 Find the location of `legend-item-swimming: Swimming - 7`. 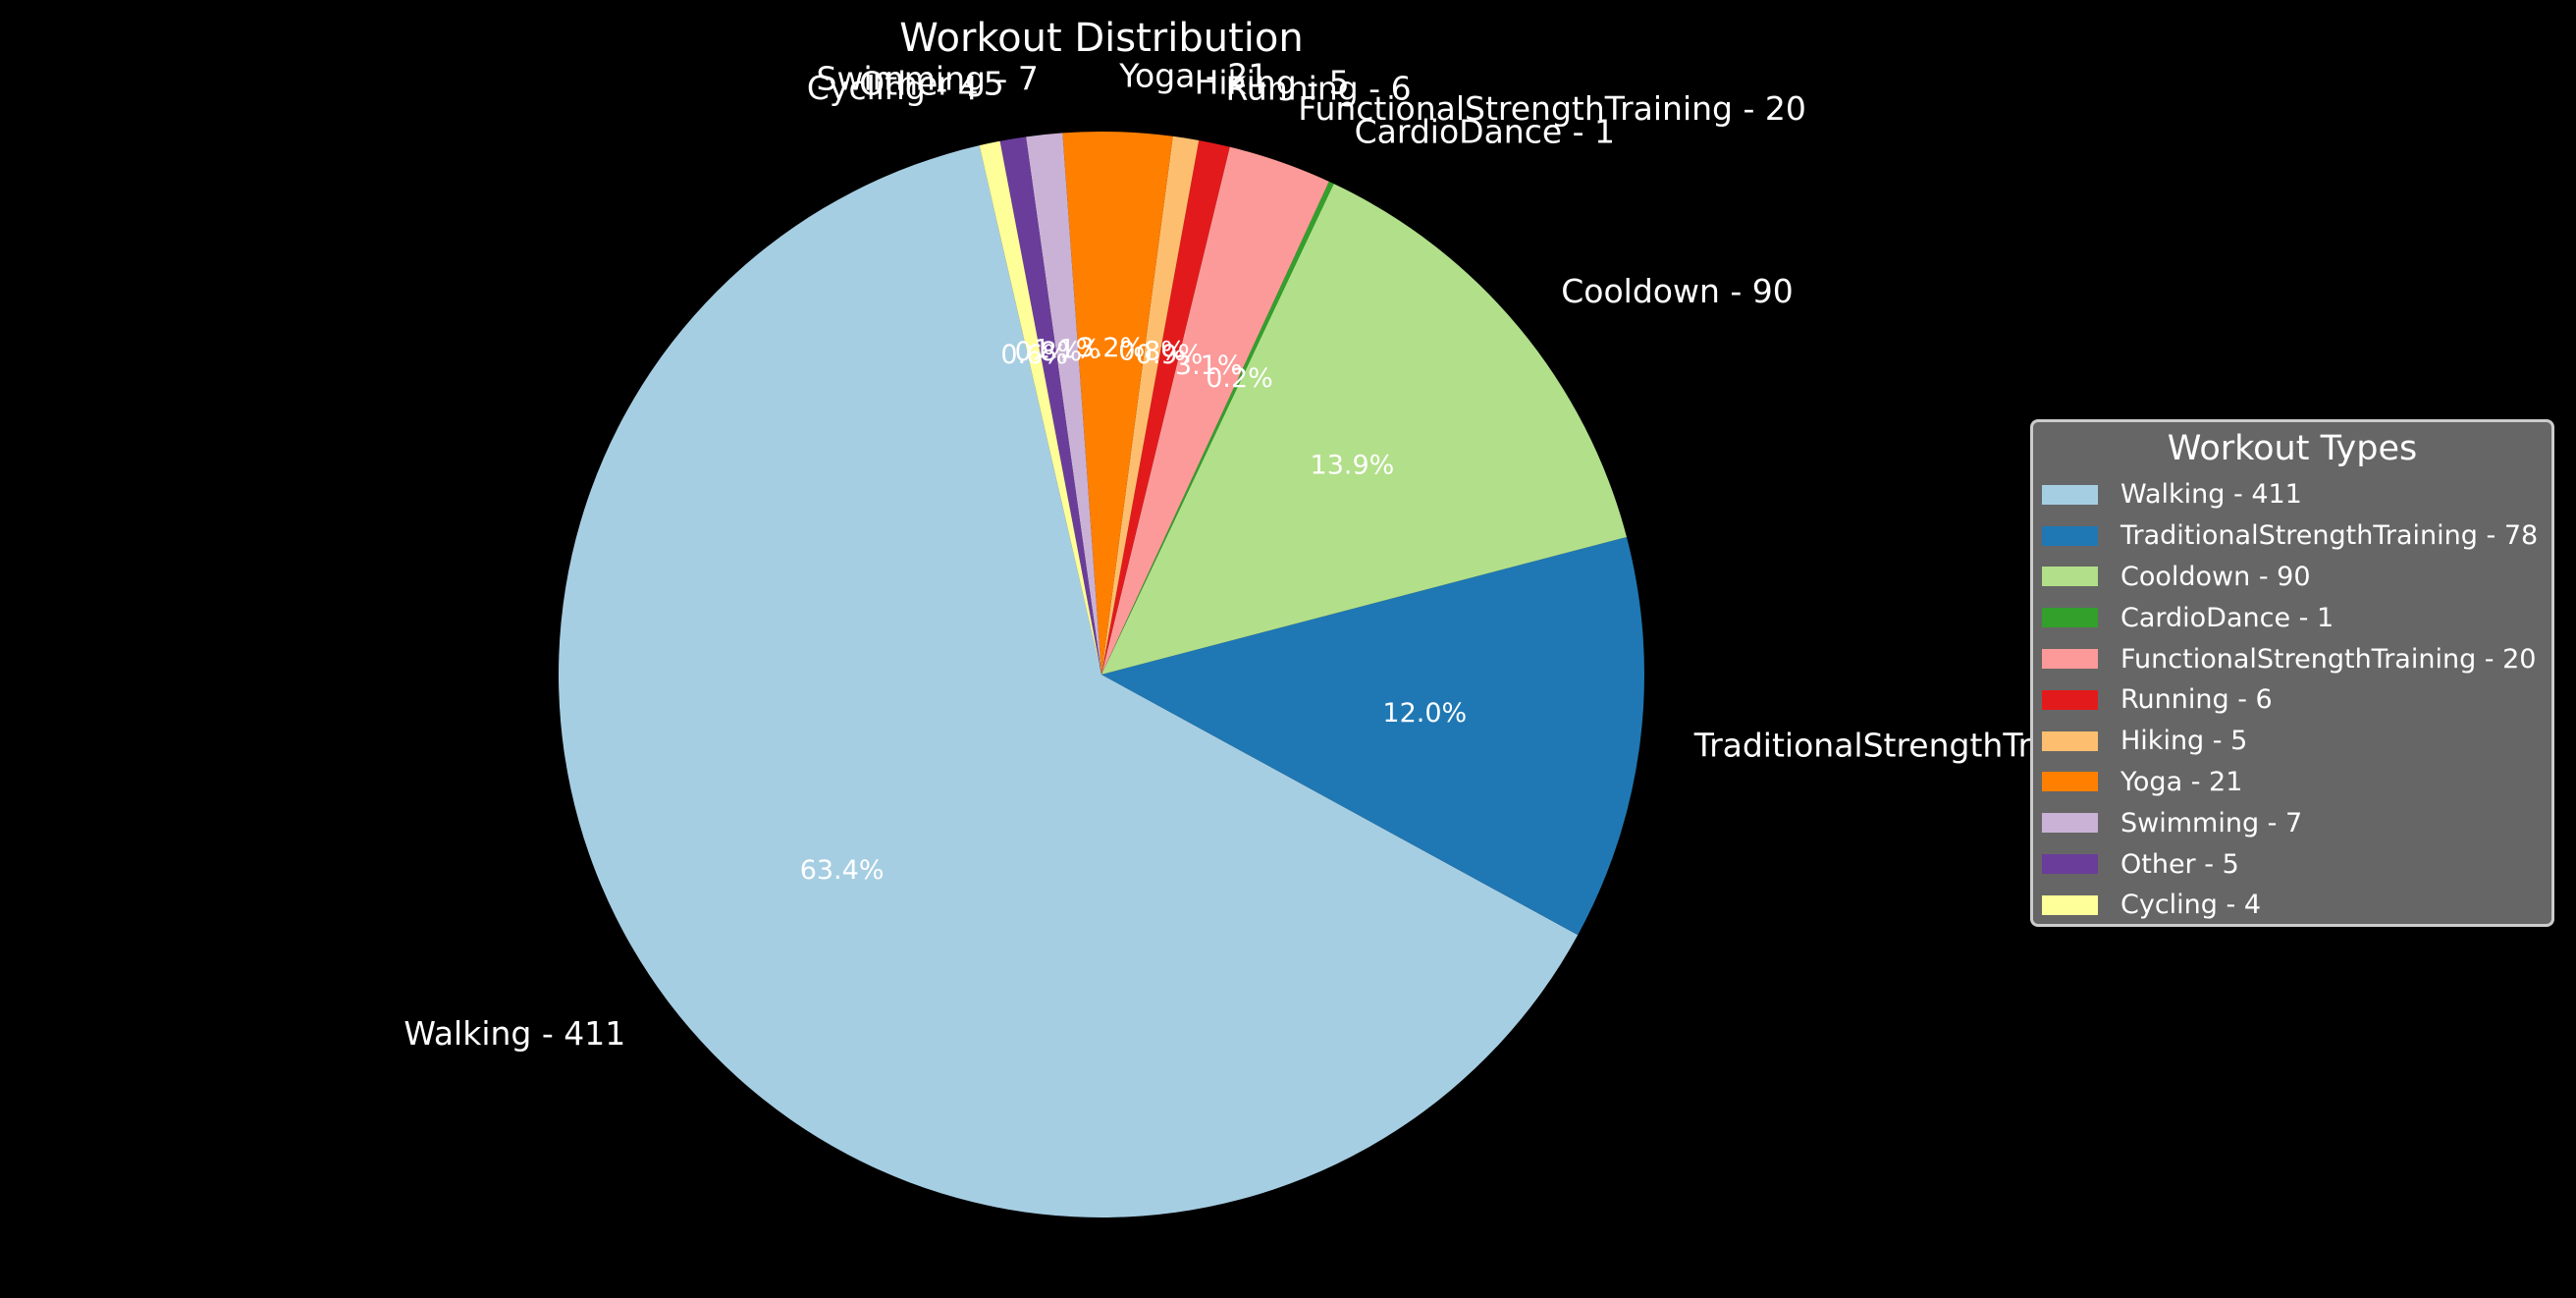

legend-item-swimming: Swimming - 7 is located at coordinates (2290, 822).